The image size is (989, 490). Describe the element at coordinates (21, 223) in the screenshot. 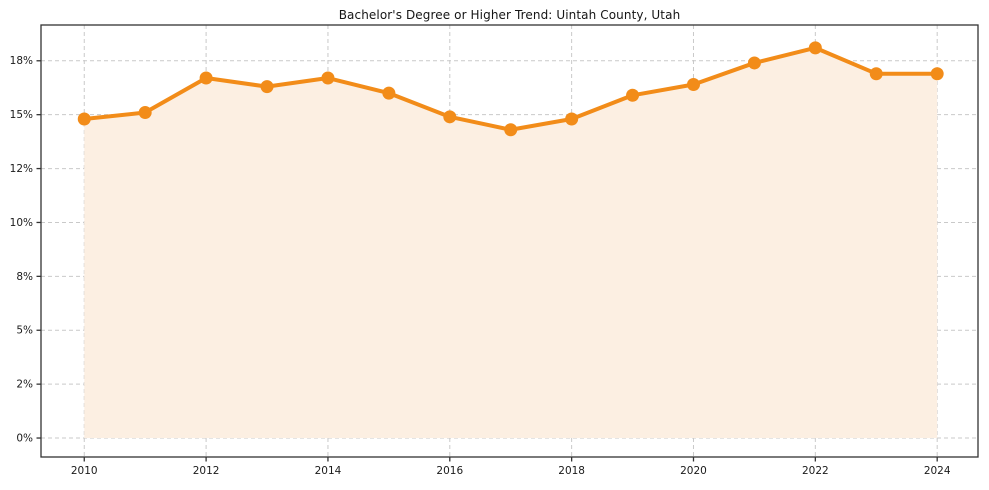

I see `y-tick-label: 10%` at that location.